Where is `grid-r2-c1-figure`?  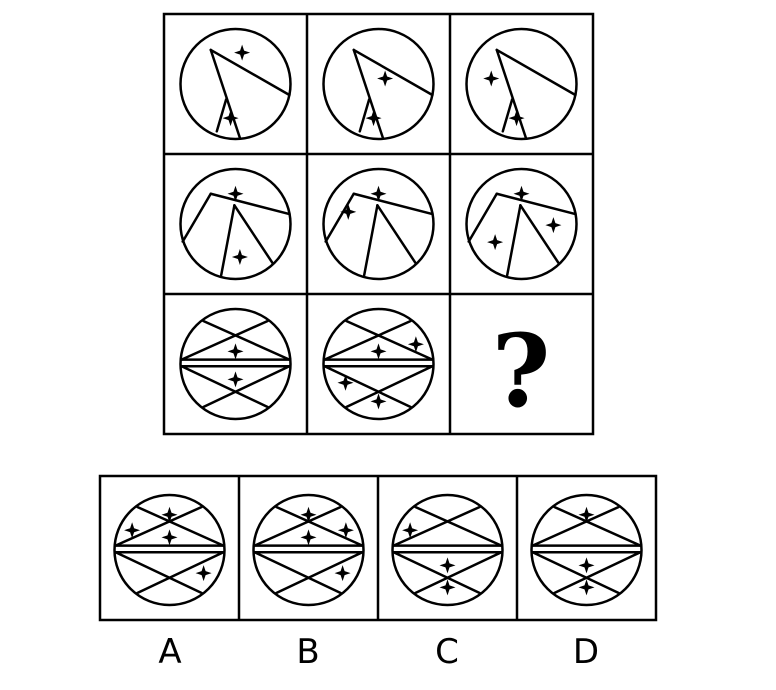
grid-r2-c1-figure is located at coordinates (235, 224).